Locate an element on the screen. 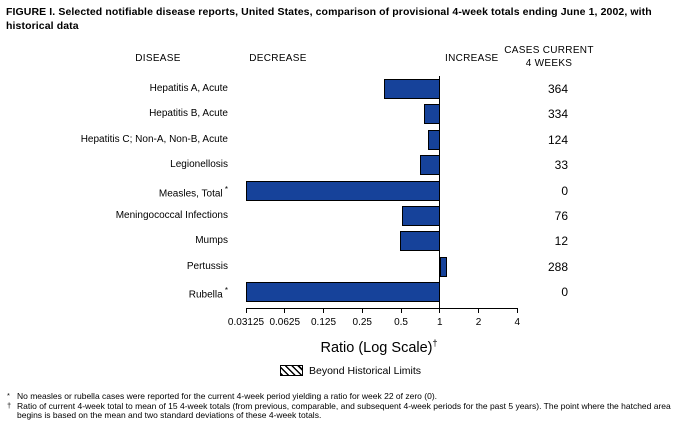 This screenshot has height=432, width=683. footnote-dagger-marker: † is located at coordinates (9, 405).